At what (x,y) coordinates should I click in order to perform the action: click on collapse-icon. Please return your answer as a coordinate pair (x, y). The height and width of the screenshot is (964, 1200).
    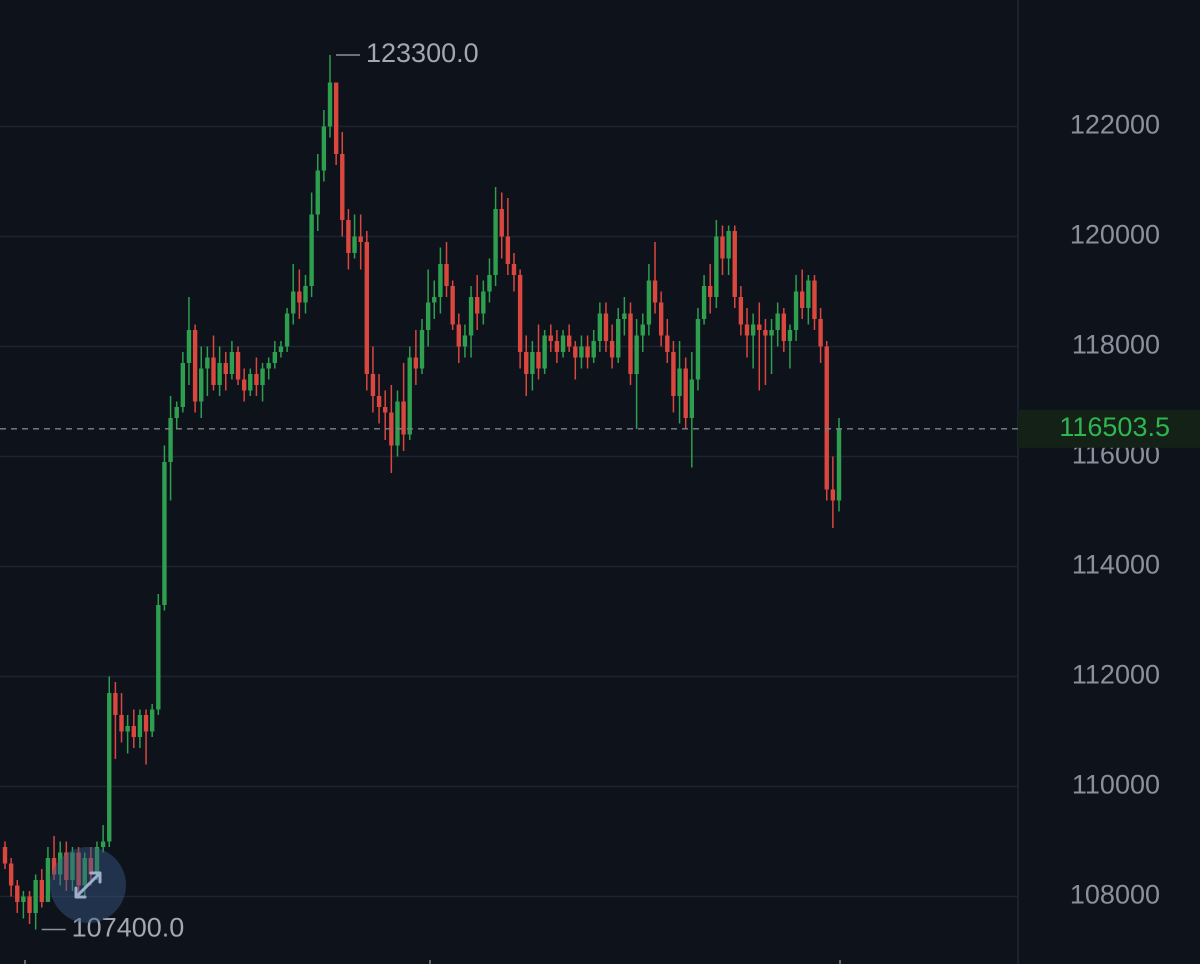
    Looking at the image, I should click on (88, 885).